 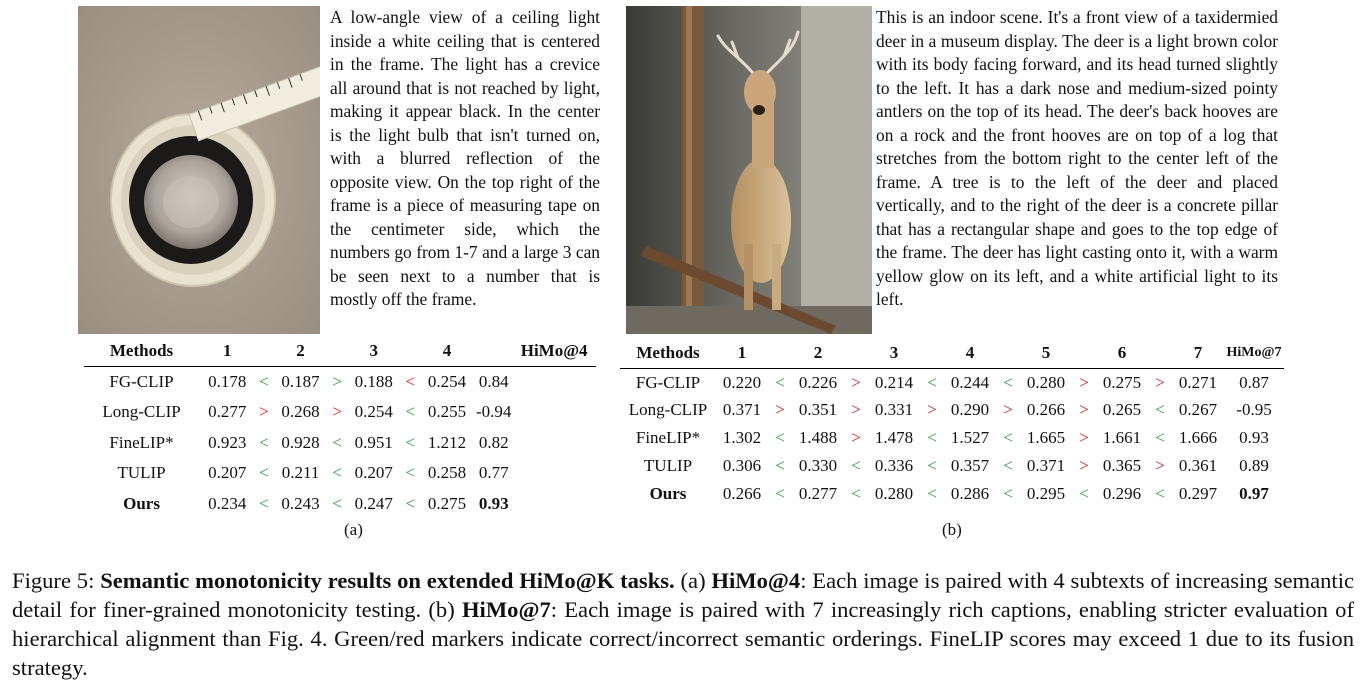 What do you see at coordinates (693, 580) in the screenshot?
I see `caption-part-a-label: (a)` at bounding box center [693, 580].